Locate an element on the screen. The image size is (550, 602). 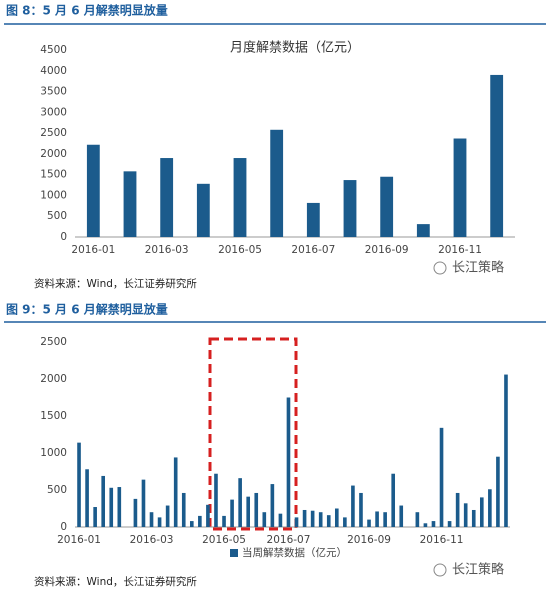
figure-caption: 图 8：5 月 6 月解禁明显放量 is located at coordinates (87, 10).